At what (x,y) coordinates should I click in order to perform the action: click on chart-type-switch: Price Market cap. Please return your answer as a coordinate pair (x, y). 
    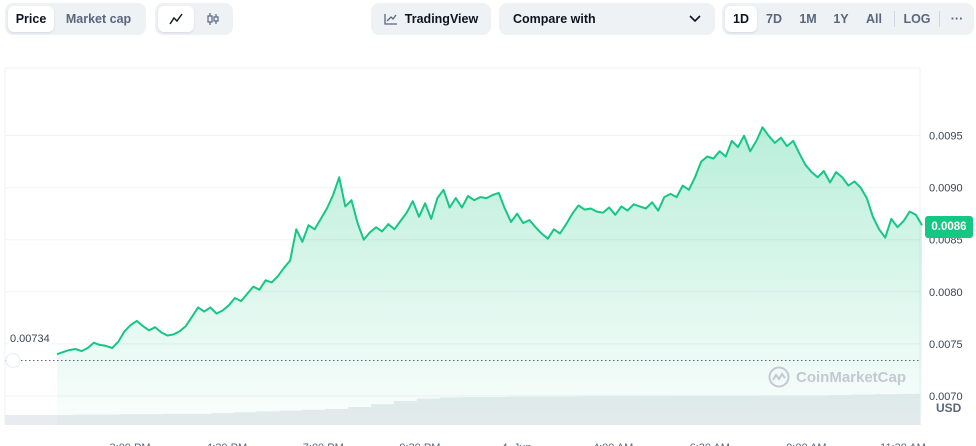
    Looking at the image, I should click on (75, 19).